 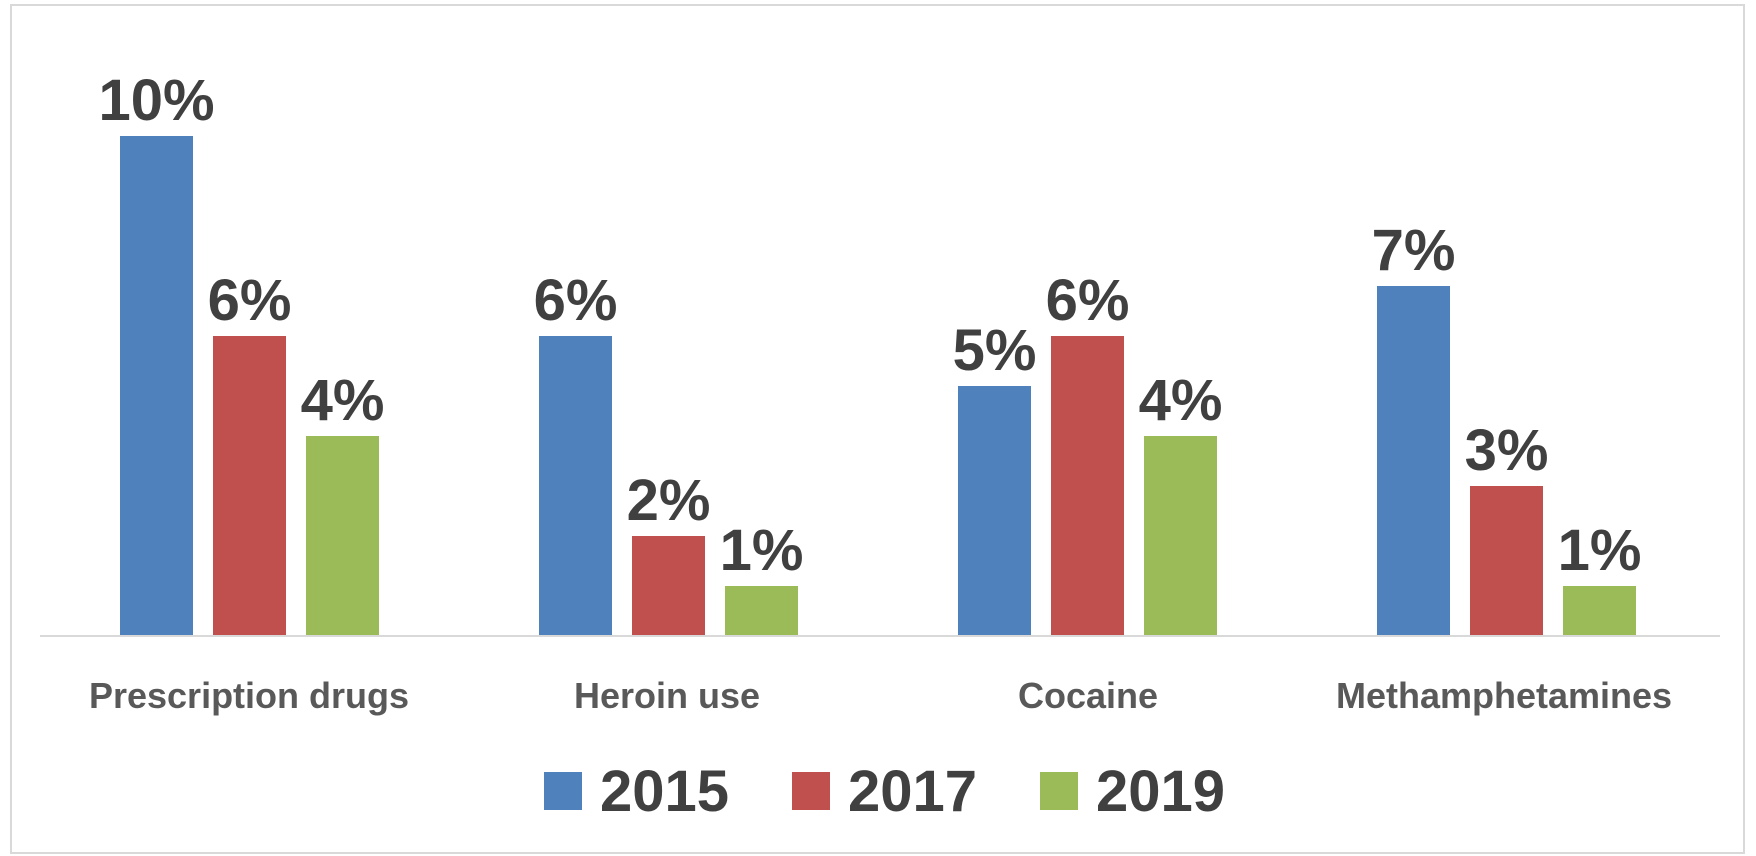 I want to click on legend-label-2019: 2019, so click(x=1160, y=791).